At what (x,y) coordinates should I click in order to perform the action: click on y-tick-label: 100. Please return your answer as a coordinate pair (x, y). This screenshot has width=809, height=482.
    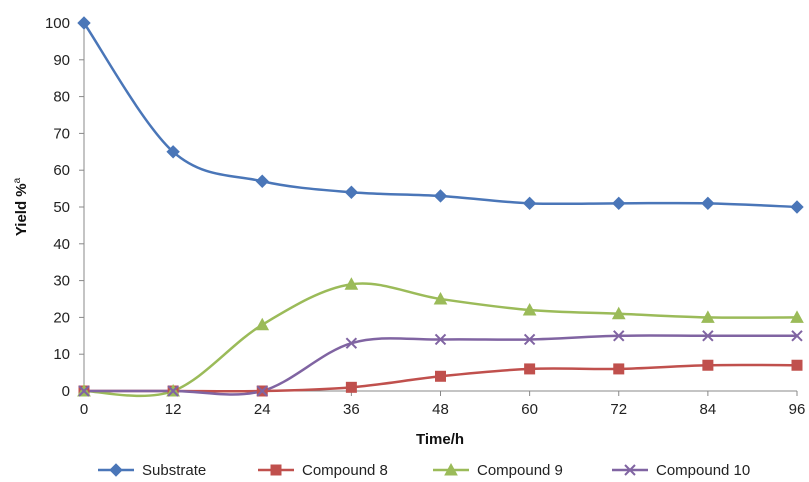
    Looking at the image, I should click on (57, 23).